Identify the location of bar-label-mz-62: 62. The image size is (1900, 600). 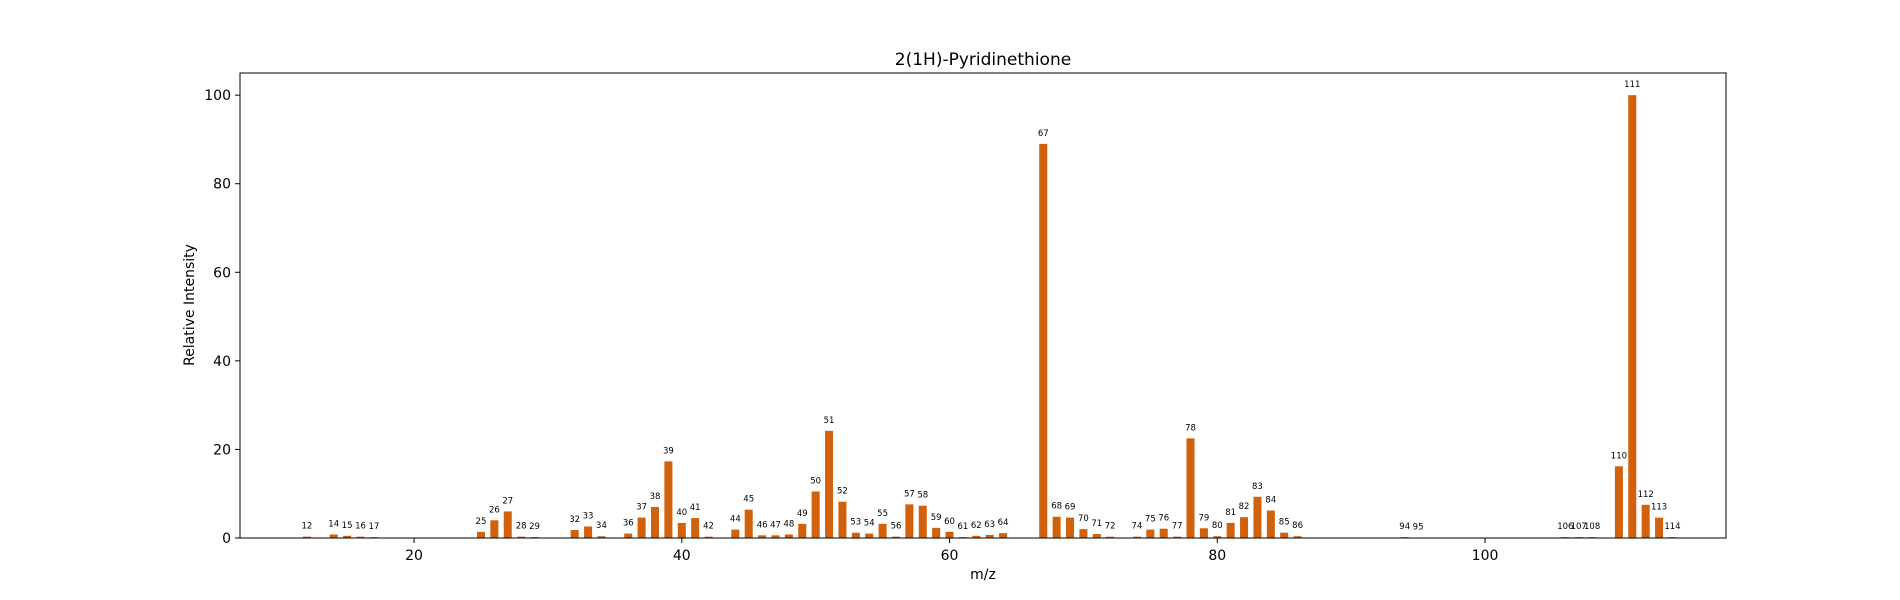
(976, 526).